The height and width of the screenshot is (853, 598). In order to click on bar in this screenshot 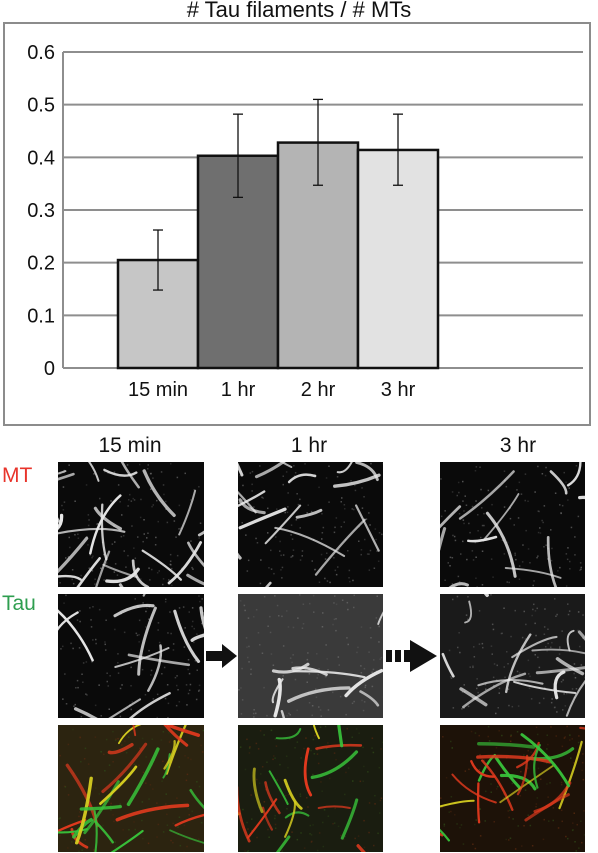, I will do `click(398, 259)`.